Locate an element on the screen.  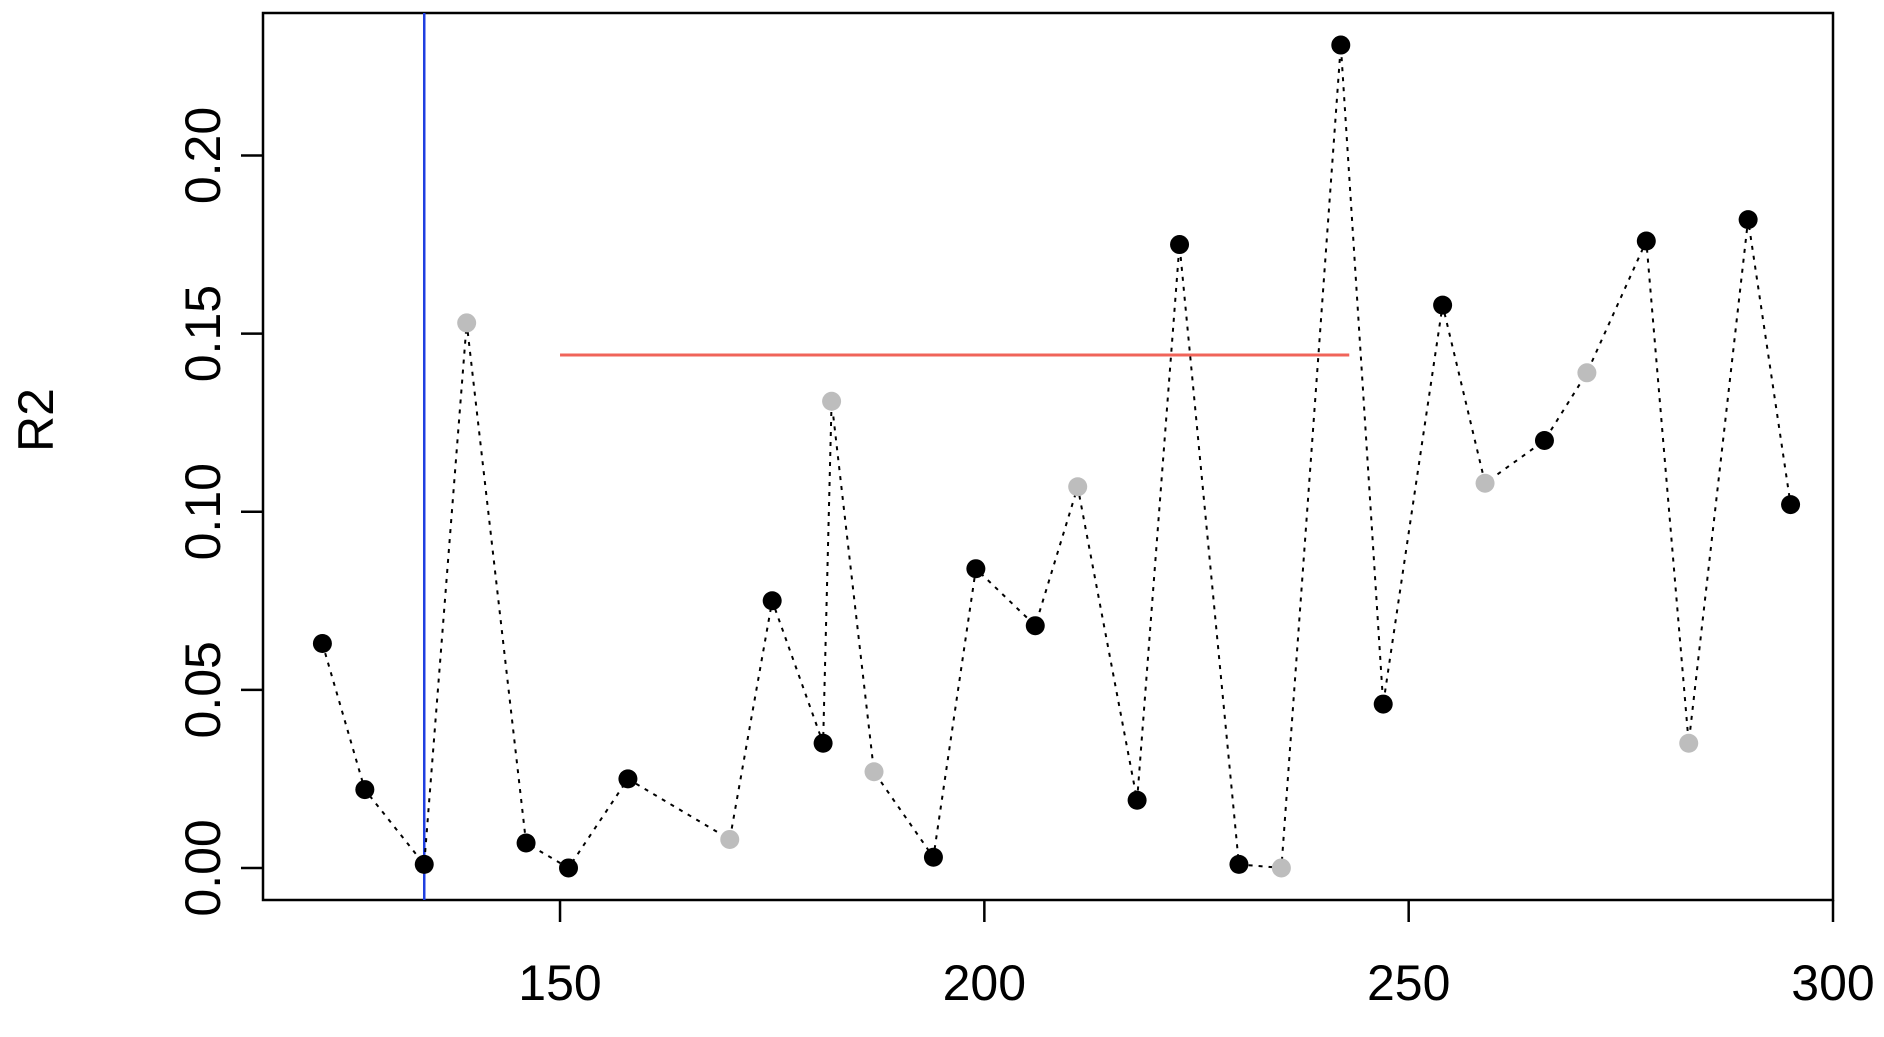
y-axis-label: R2 is located at coordinates (36, 420).